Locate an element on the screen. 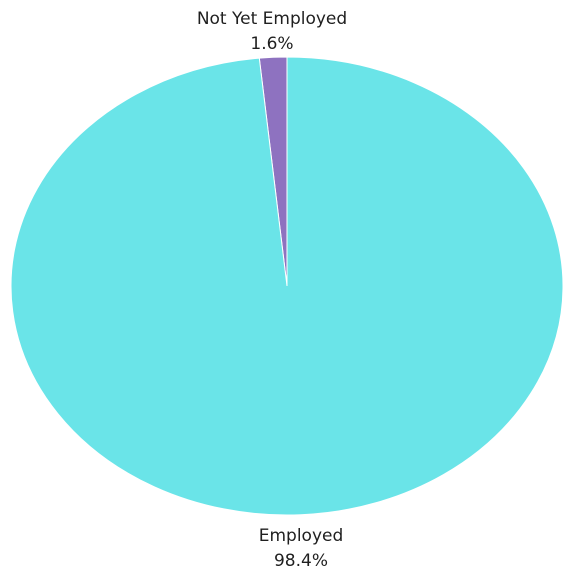 This screenshot has height=570, width=563. slice-label-employed: Employed is located at coordinates (301, 536).